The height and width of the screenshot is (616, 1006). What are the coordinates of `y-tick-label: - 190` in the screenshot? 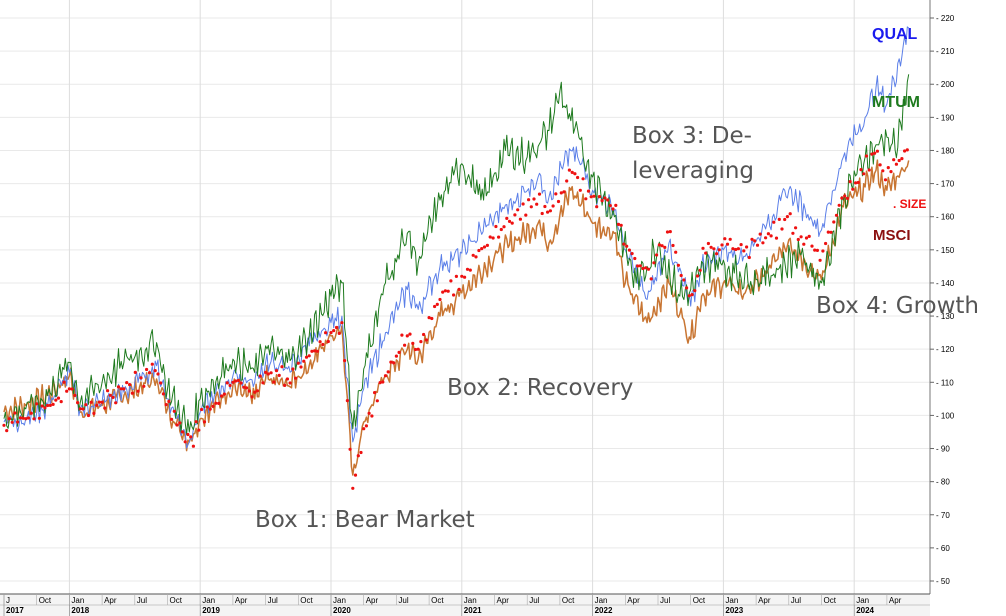 It's located at (945, 117).